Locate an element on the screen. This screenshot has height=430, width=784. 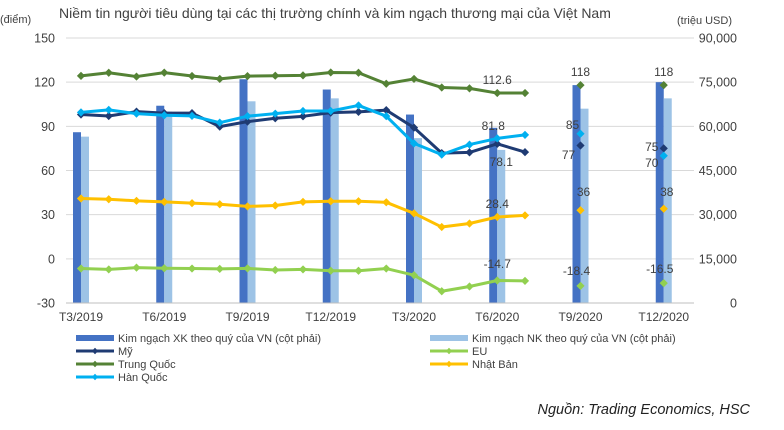
legend-japan: Nhật Bản is located at coordinates (474, 365).